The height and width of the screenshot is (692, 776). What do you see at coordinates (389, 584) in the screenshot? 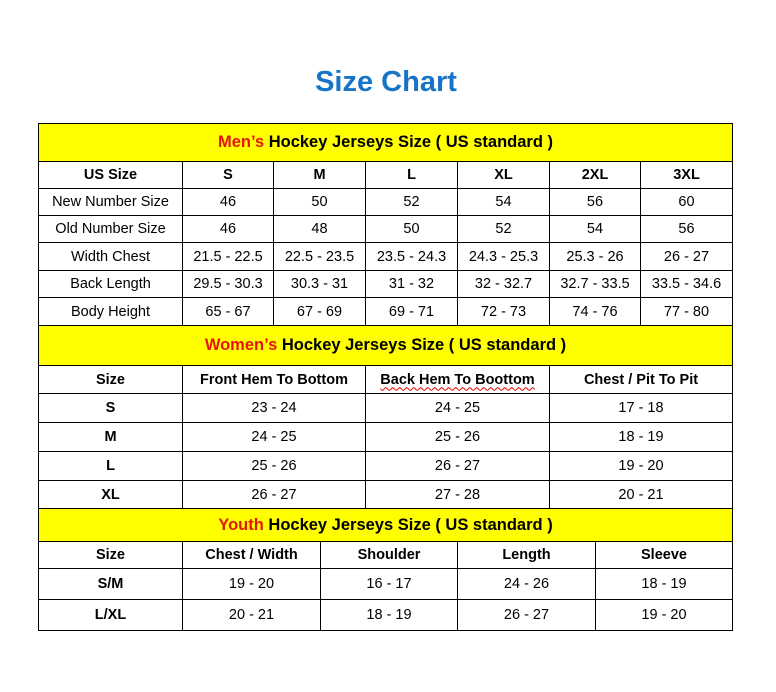
I see `table-cell: 16 - 17` at bounding box center [389, 584].